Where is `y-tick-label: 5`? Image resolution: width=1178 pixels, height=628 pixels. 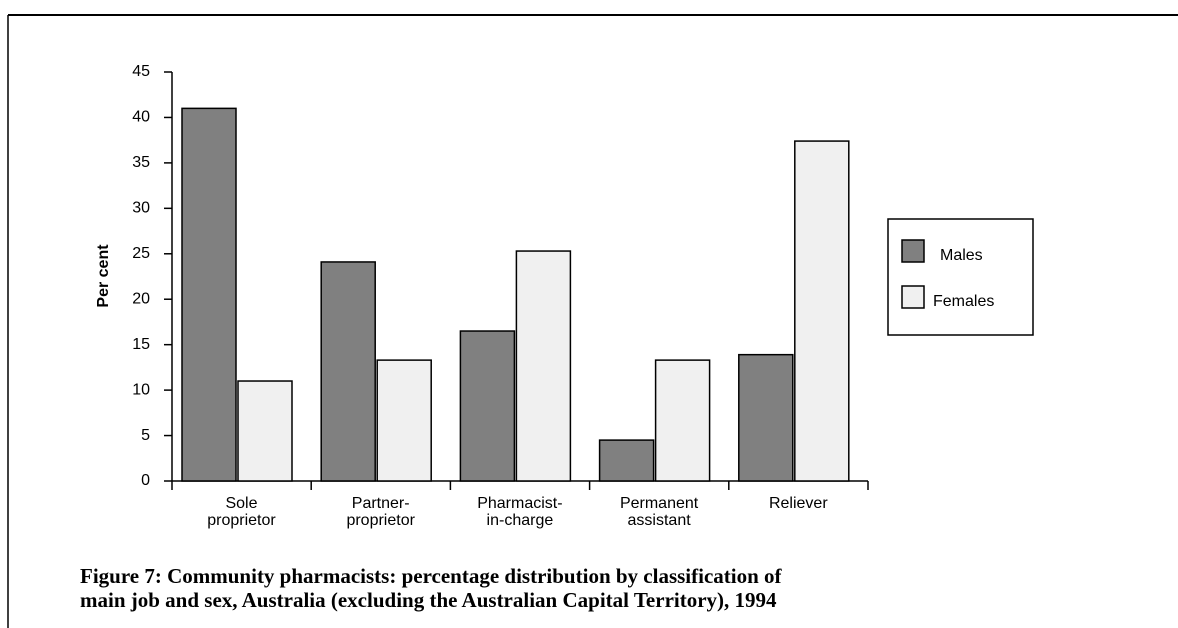 y-tick-label: 5 is located at coordinates (145, 435).